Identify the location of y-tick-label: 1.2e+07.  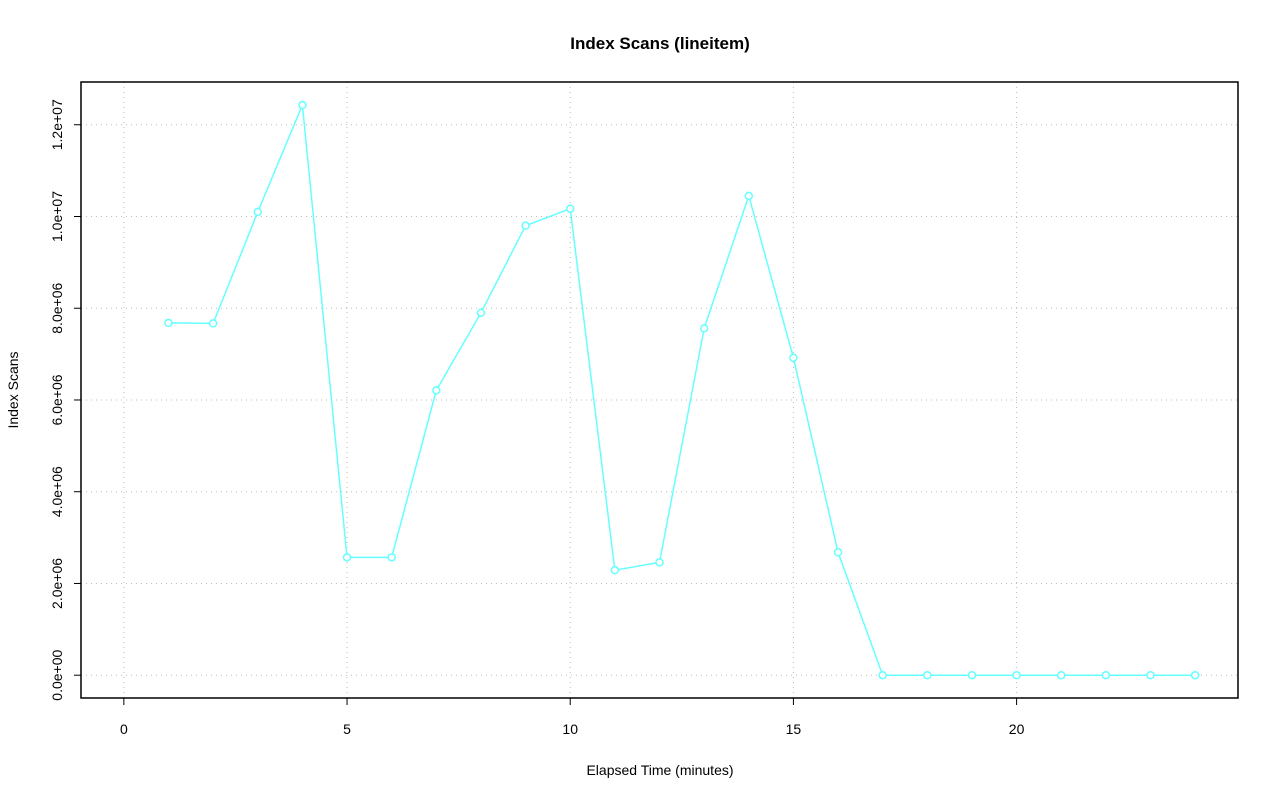
(57, 124).